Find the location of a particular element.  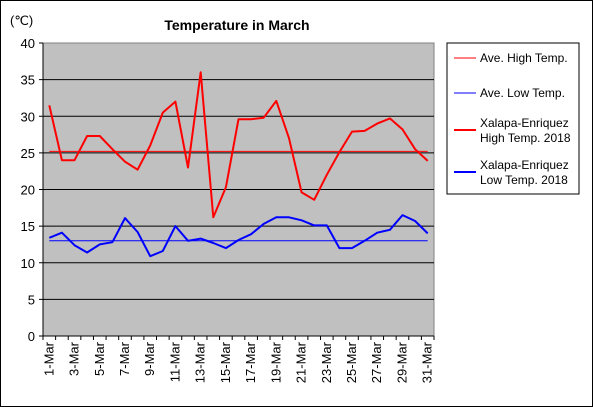

x-tick-label: 19-Mar is located at coordinates (275, 362).